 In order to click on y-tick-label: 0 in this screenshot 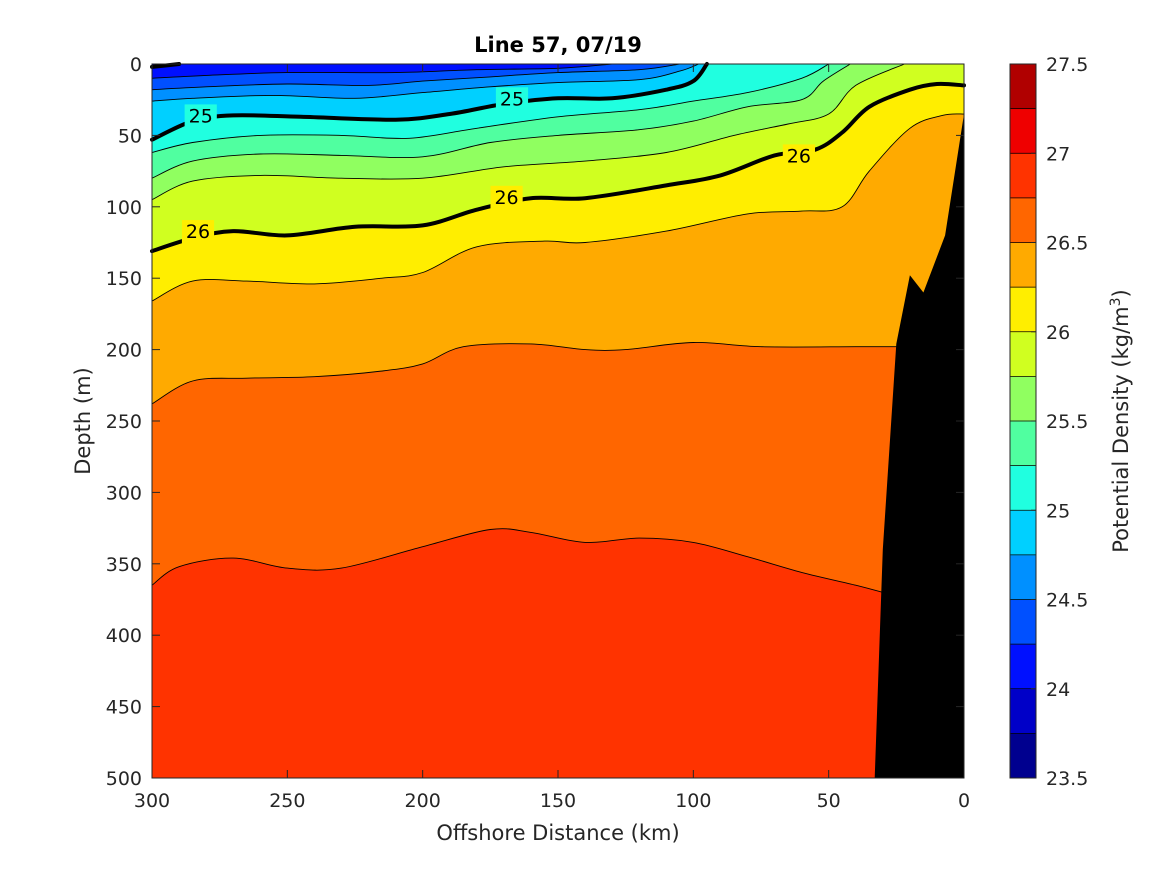, I will do `click(136, 65)`.